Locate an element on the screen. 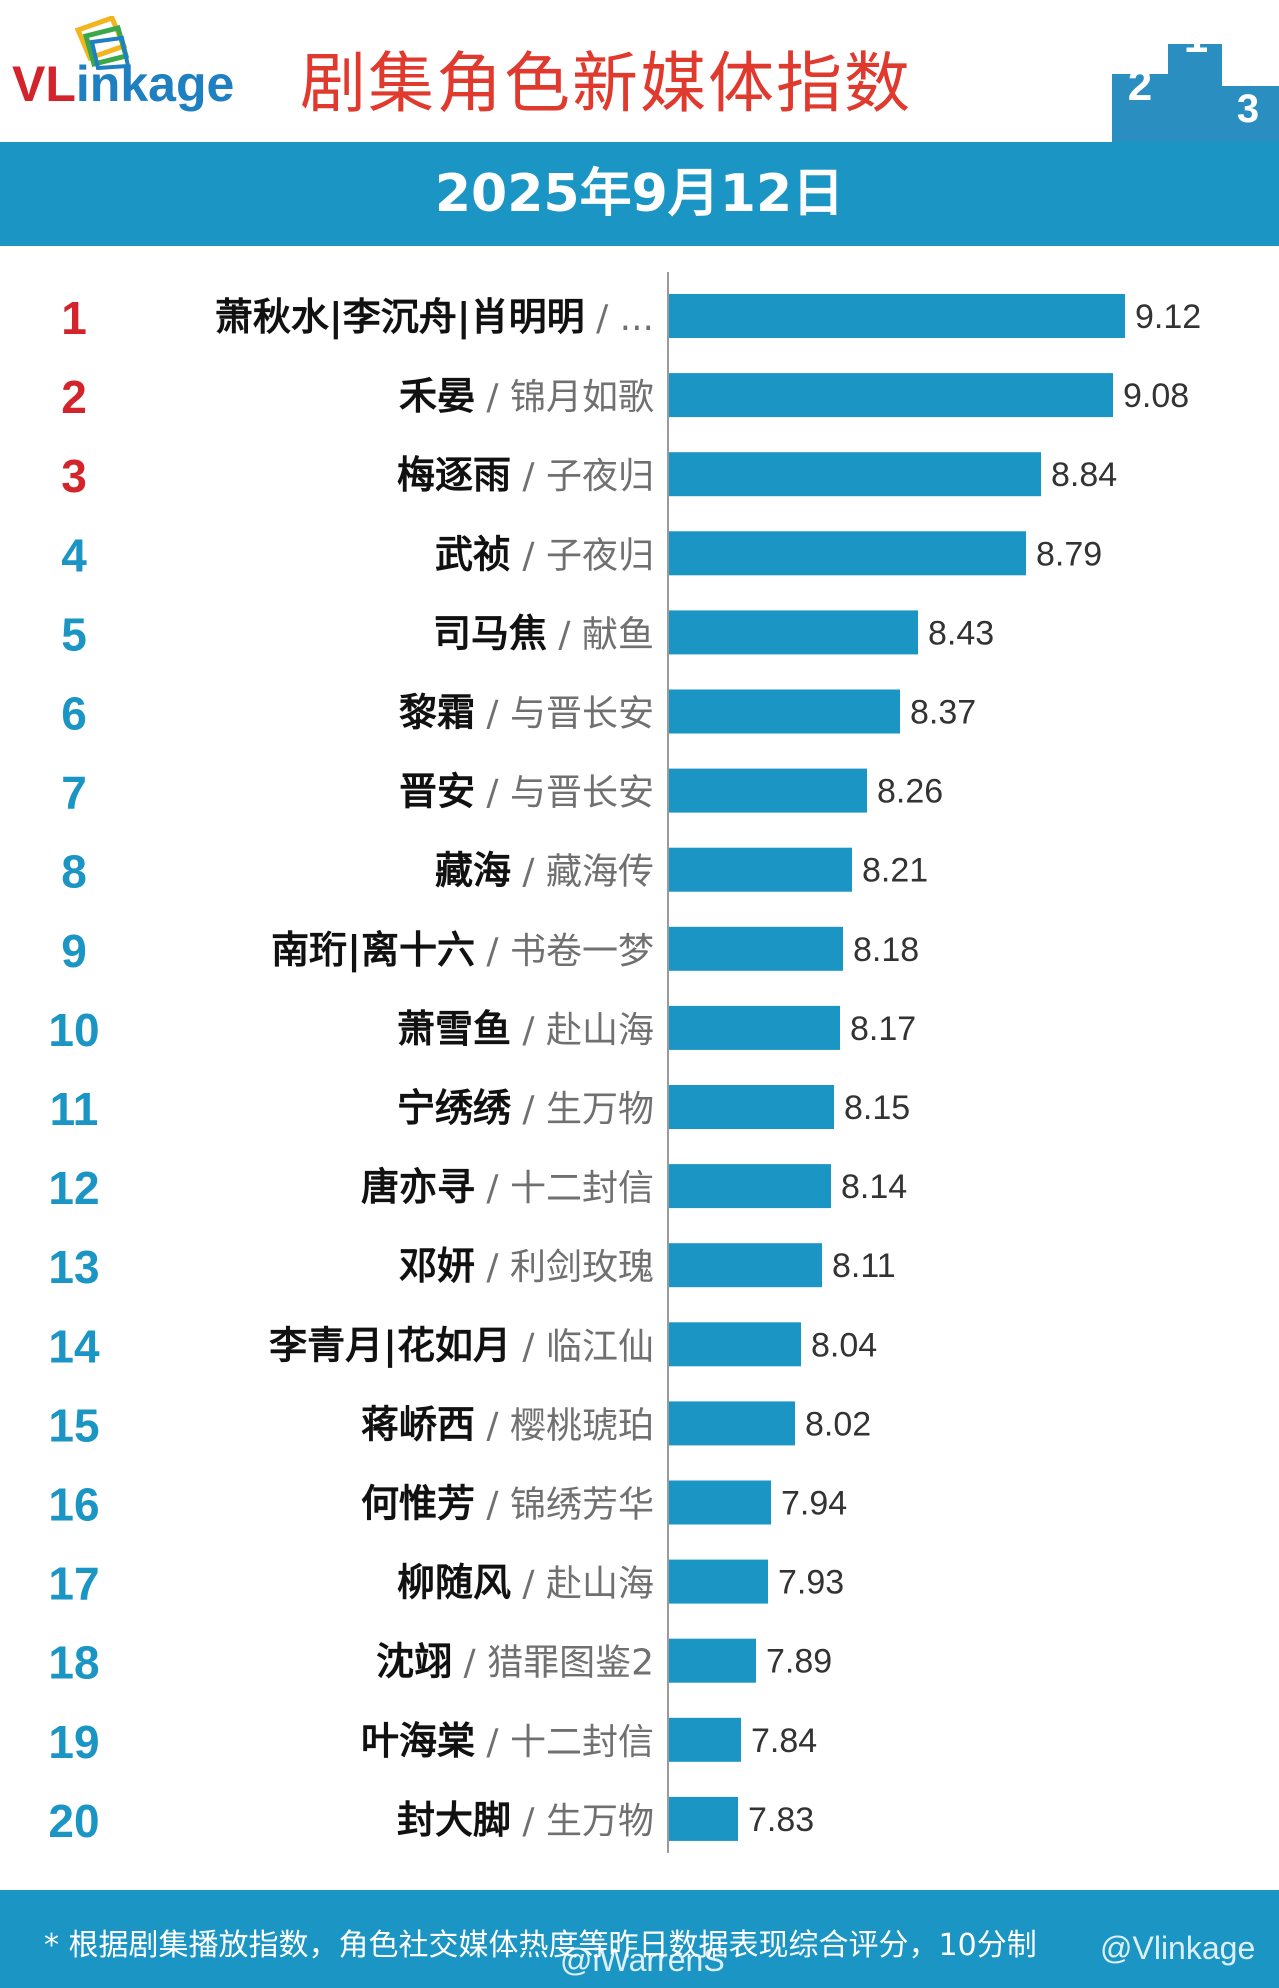 Image resolution: width=1279 pixels, height=1988 pixels. podium-icon: 2 1 3 is located at coordinates (1195, 78).